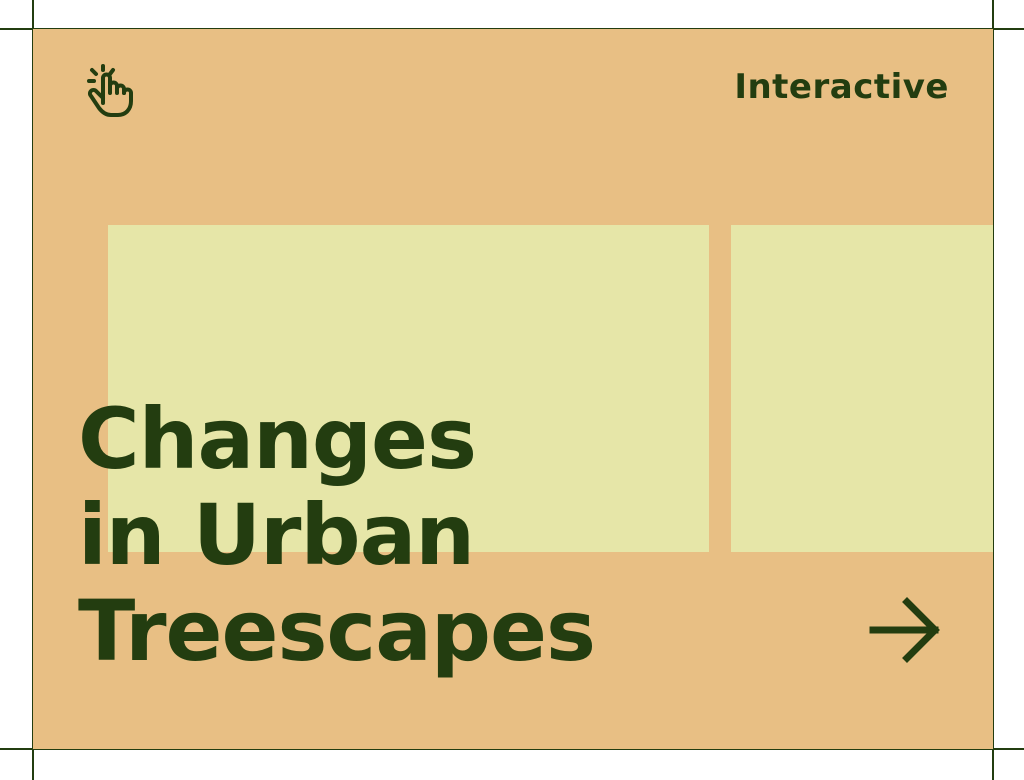 The image size is (1024, 780). I want to click on interactive-tag: Interactive, so click(841, 87).